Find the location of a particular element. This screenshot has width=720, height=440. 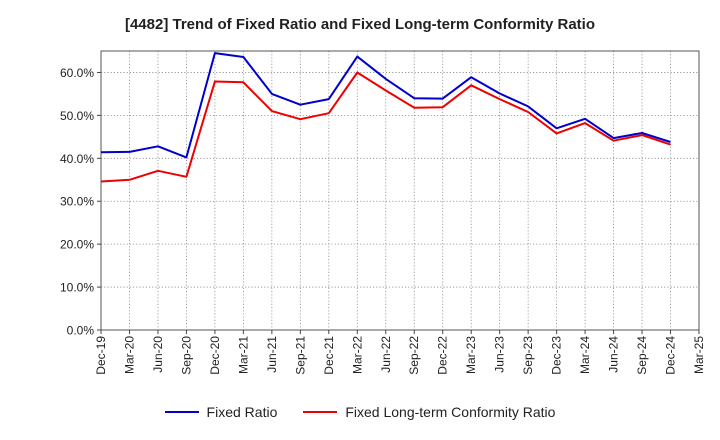

x-tick-label: Sep-24 is located at coordinates (642, 355).